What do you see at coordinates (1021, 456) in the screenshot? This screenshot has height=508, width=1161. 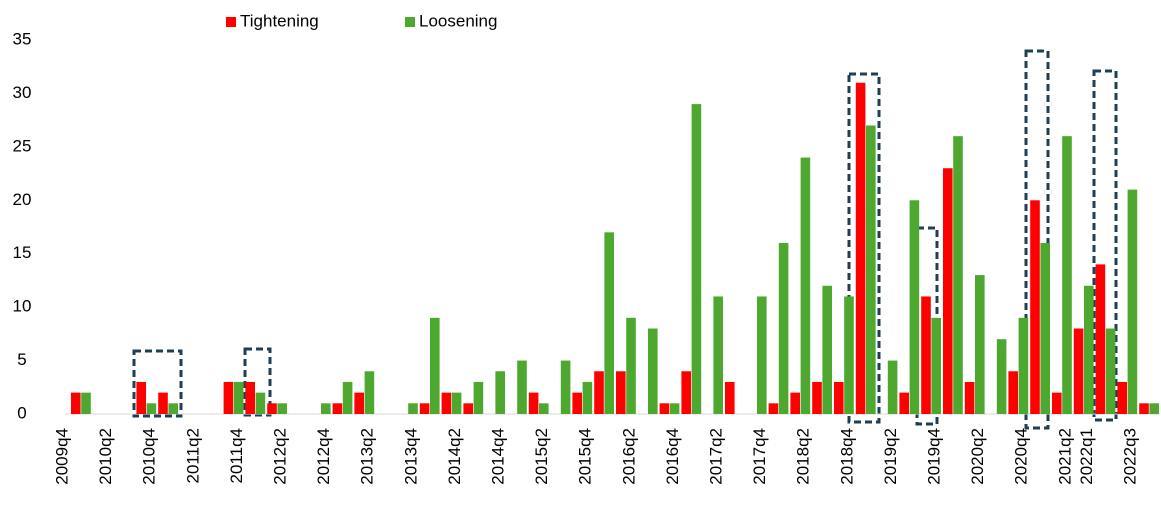 I see `x-tick-label: 2020q4` at bounding box center [1021, 456].